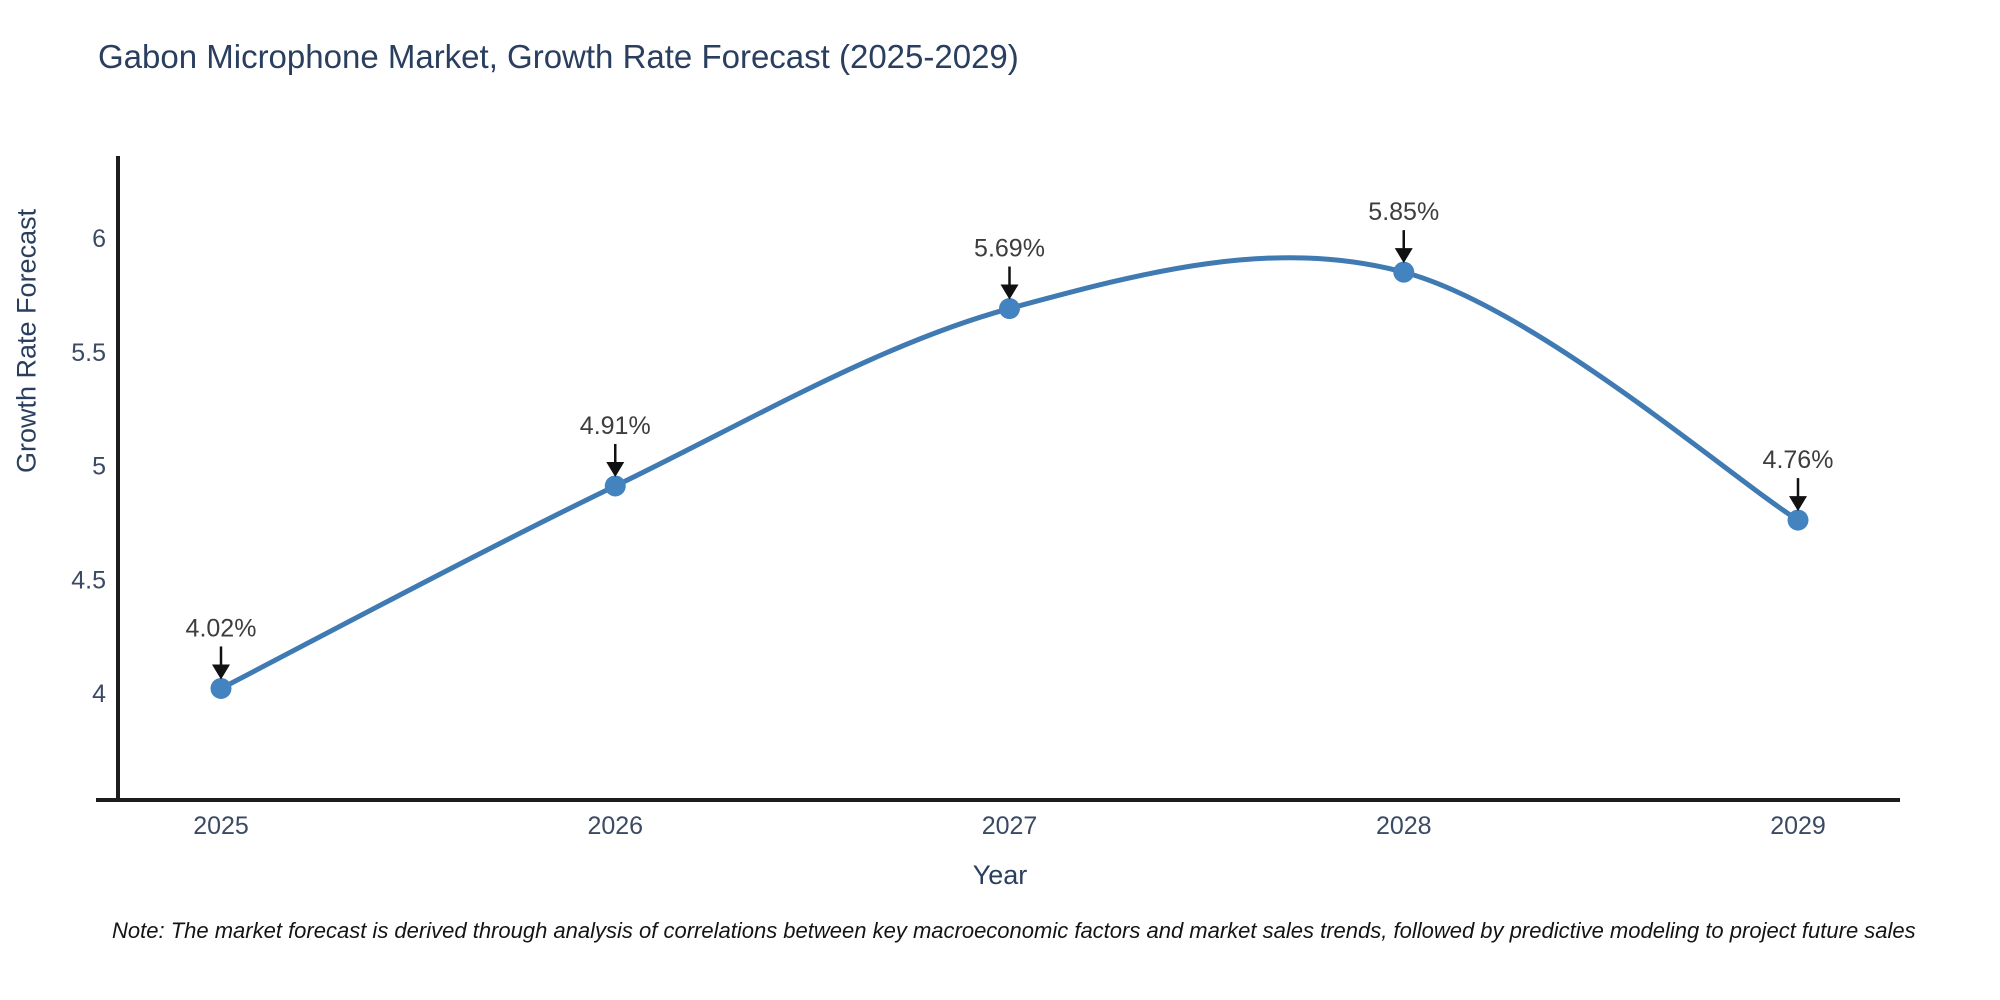 The width and height of the screenshot is (2000, 1000). What do you see at coordinates (99, 694) in the screenshot?
I see `y-tick-label: 4` at bounding box center [99, 694].